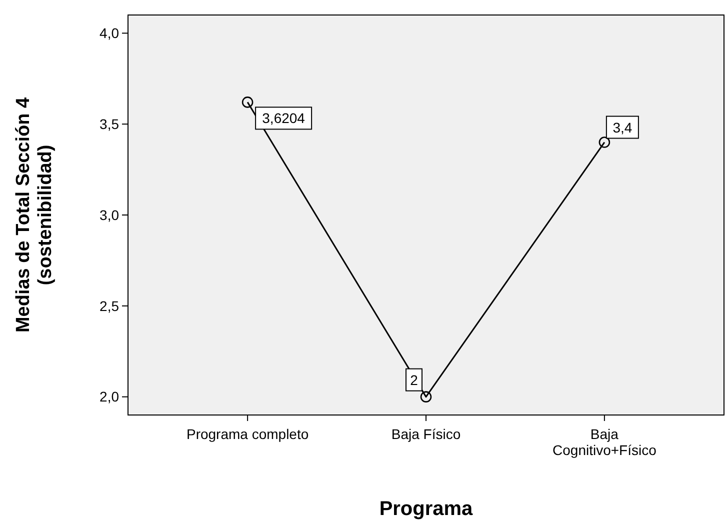  What do you see at coordinates (110, 214) in the screenshot?
I see `y-tick-label: 3,0` at bounding box center [110, 214].